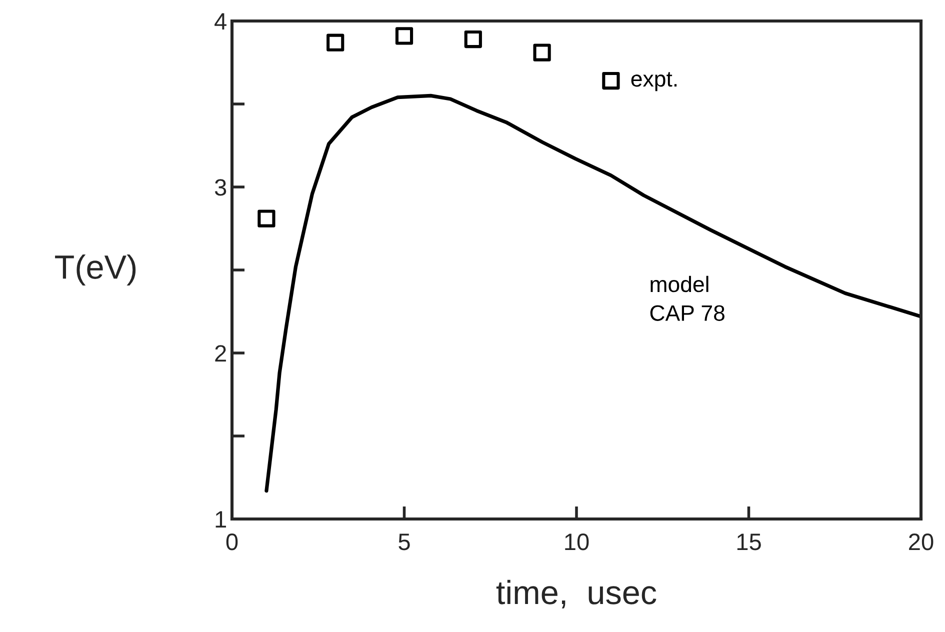  What do you see at coordinates (749, 542) in the screenshot?
I see `x-tick-label: 15` at bounding box center [749, 542].